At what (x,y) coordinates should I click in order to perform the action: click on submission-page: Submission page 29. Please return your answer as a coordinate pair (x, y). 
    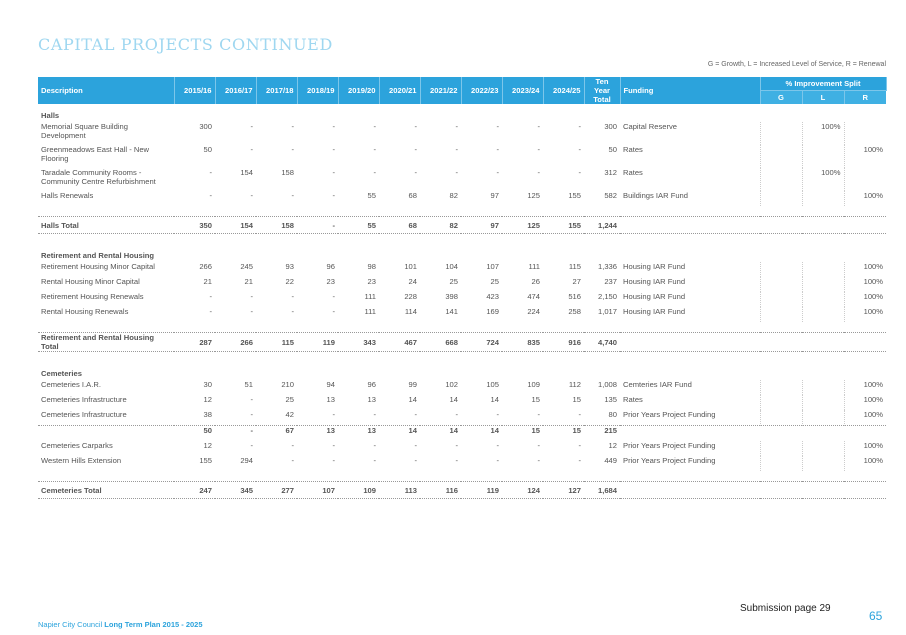
    Looking at the image, I should click on (785, 608).